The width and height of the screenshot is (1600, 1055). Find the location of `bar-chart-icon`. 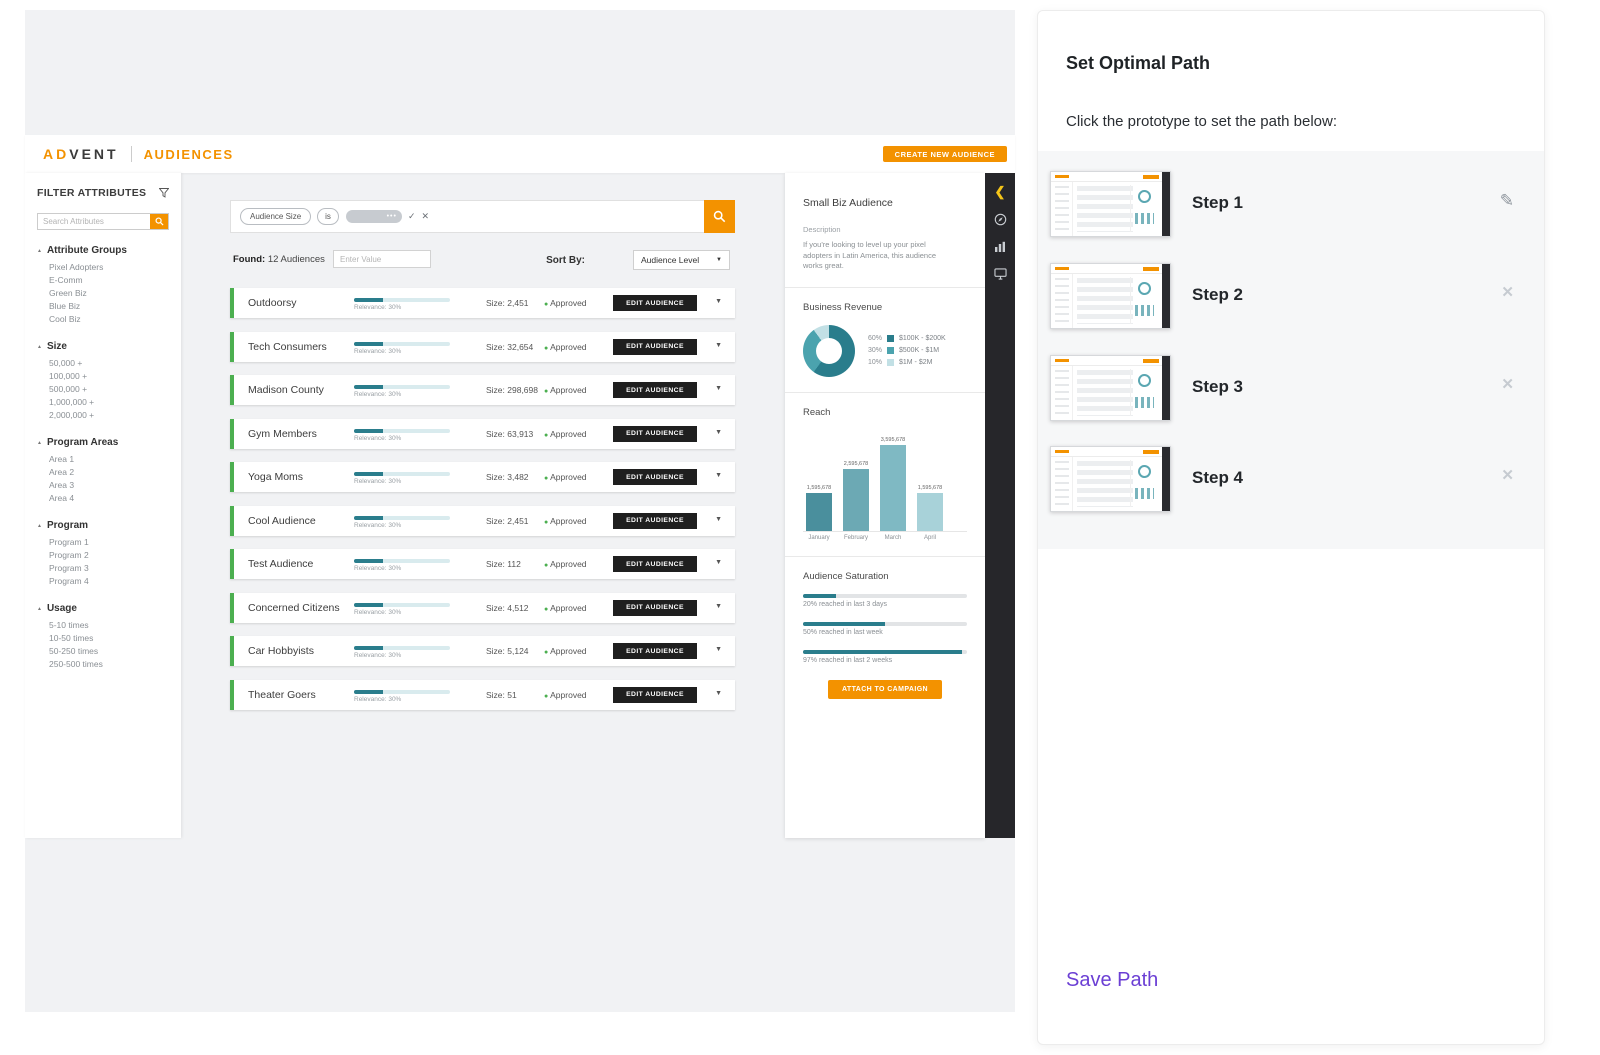

bar-chart-icon is located at coordinates (1000, 247).